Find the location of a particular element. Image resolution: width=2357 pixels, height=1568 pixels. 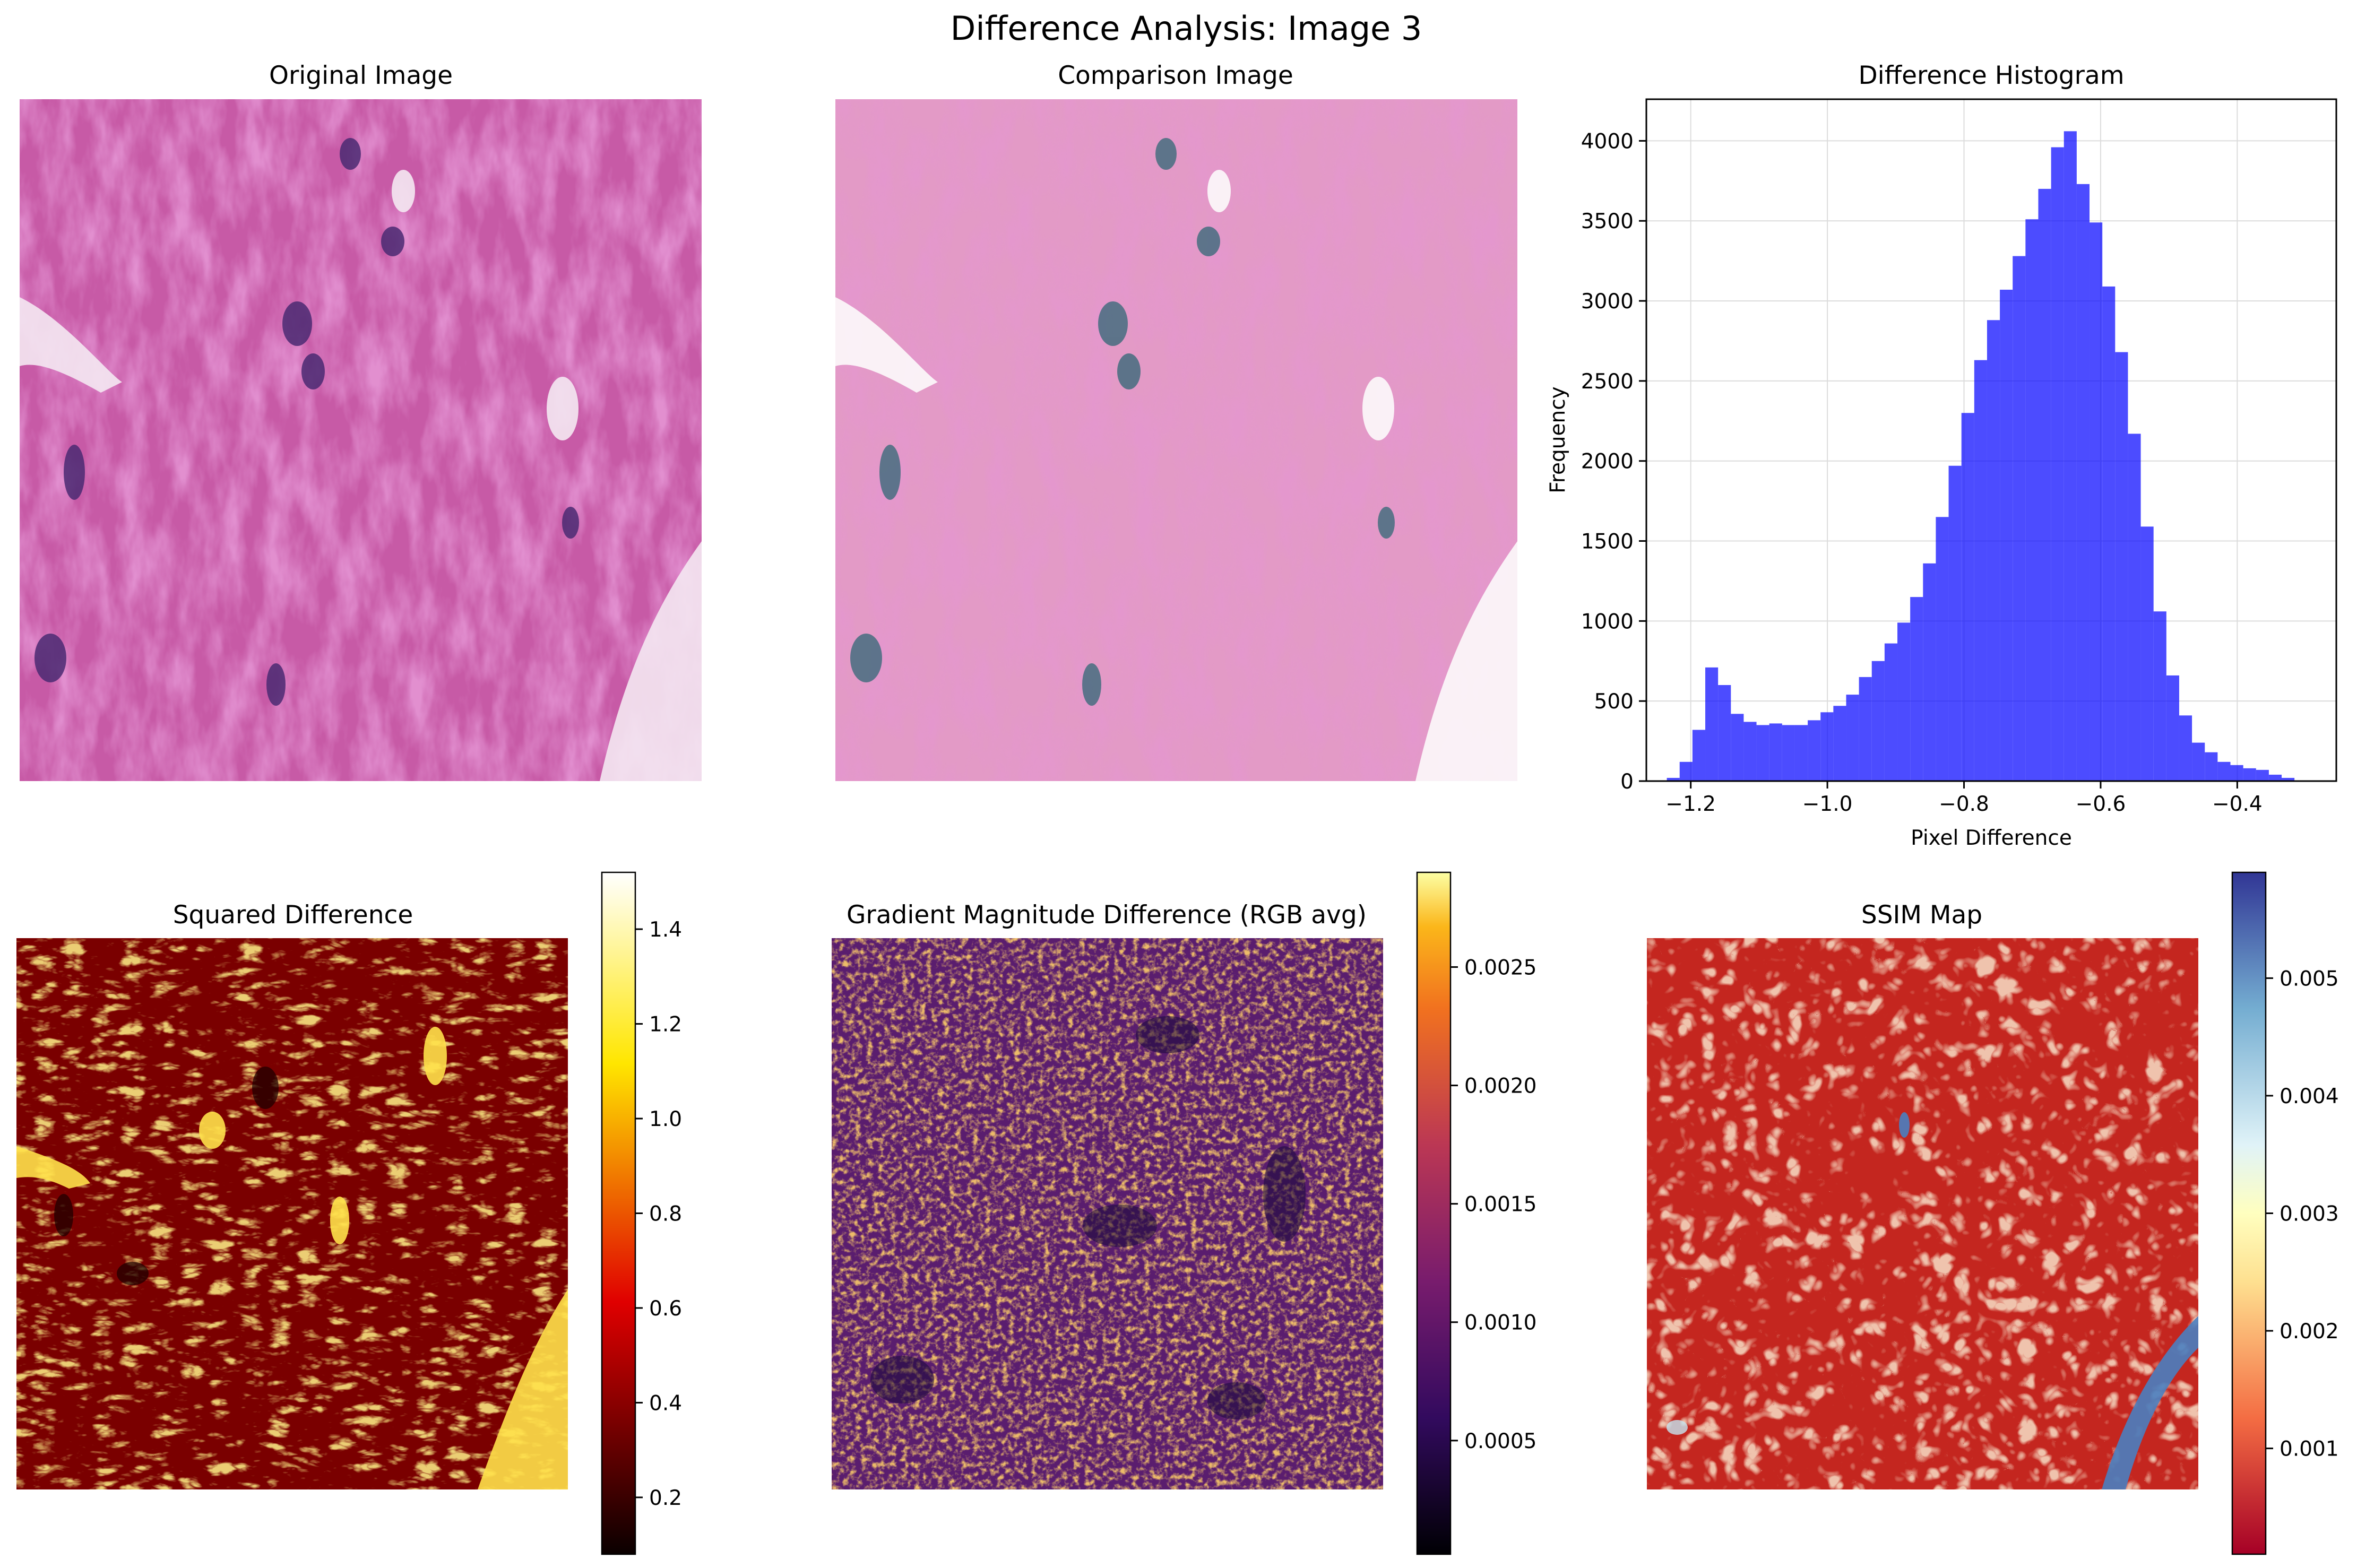

squared-difference-colorbar: 0.2 0.4 0.6 0.8 1.0 1.2 1.4 is located at coordinates (641, 1213).